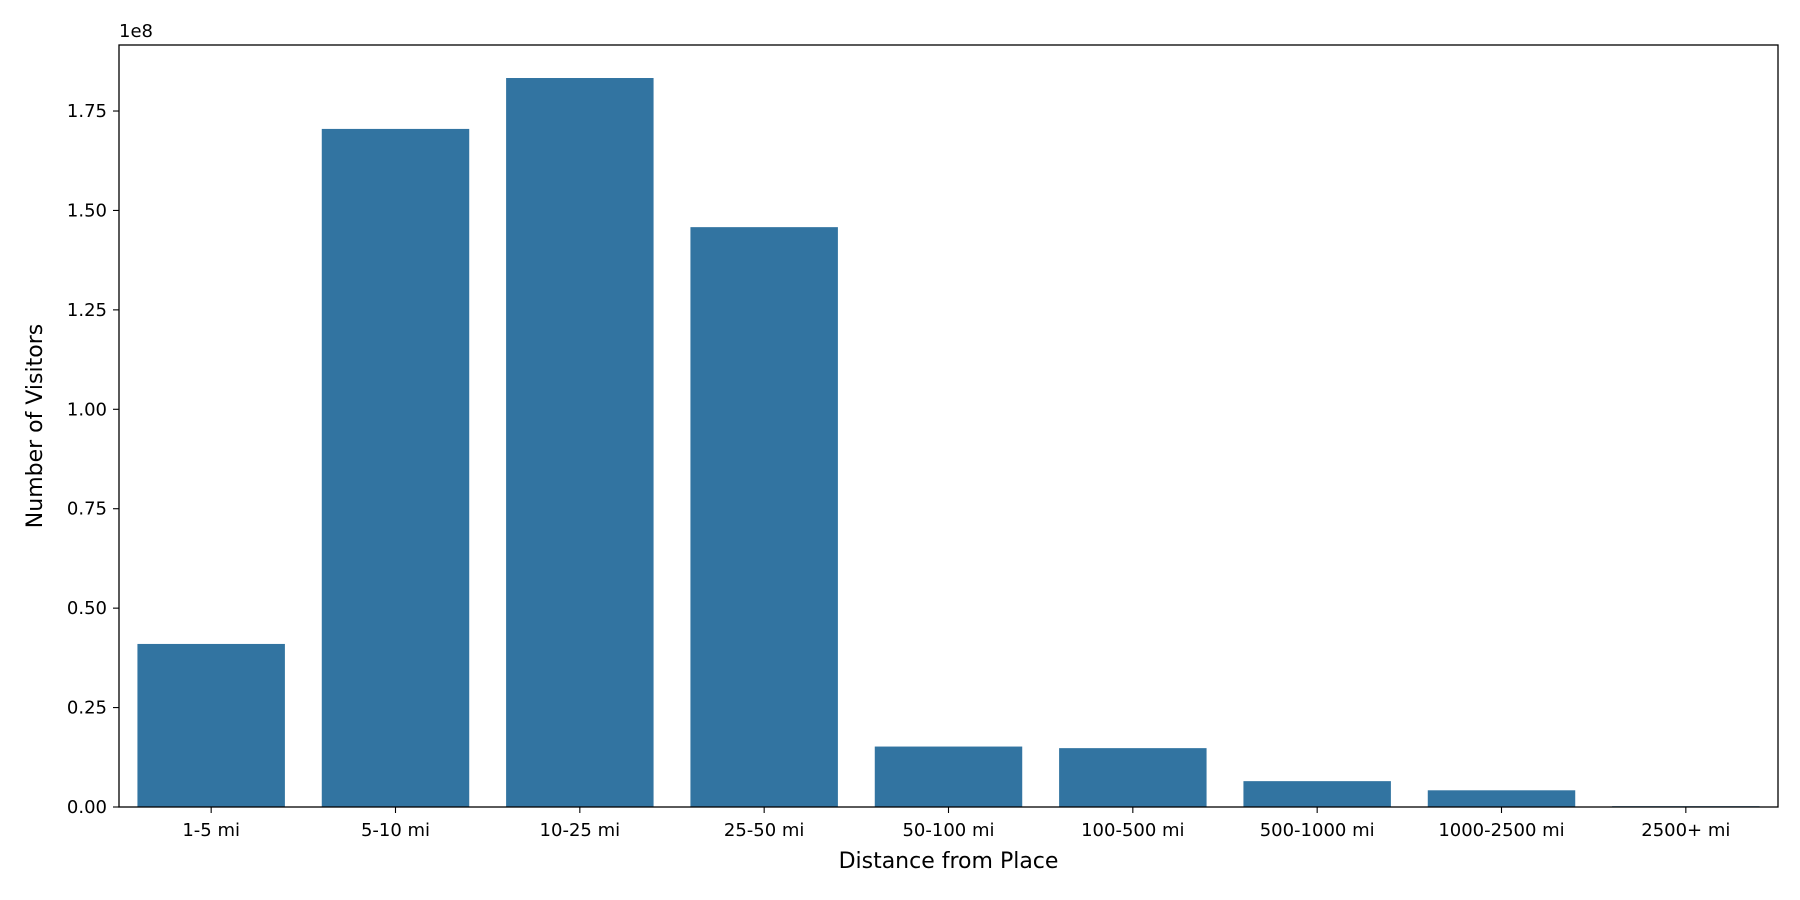 Image resolution: width=1800 pixels, height=900 pixels. What do you see at coordinates (948, 830) in the screenshot?
I see `x-tick-label: 50-100 mi` at bounding box center [948, 830].